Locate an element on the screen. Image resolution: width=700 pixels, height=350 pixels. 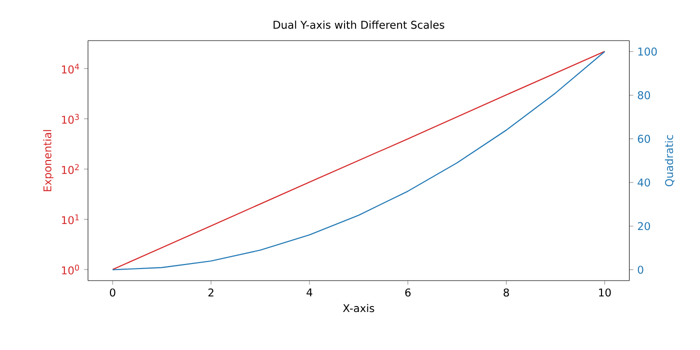
y-axis-title: Exponential is located at coordinates (48, 161).